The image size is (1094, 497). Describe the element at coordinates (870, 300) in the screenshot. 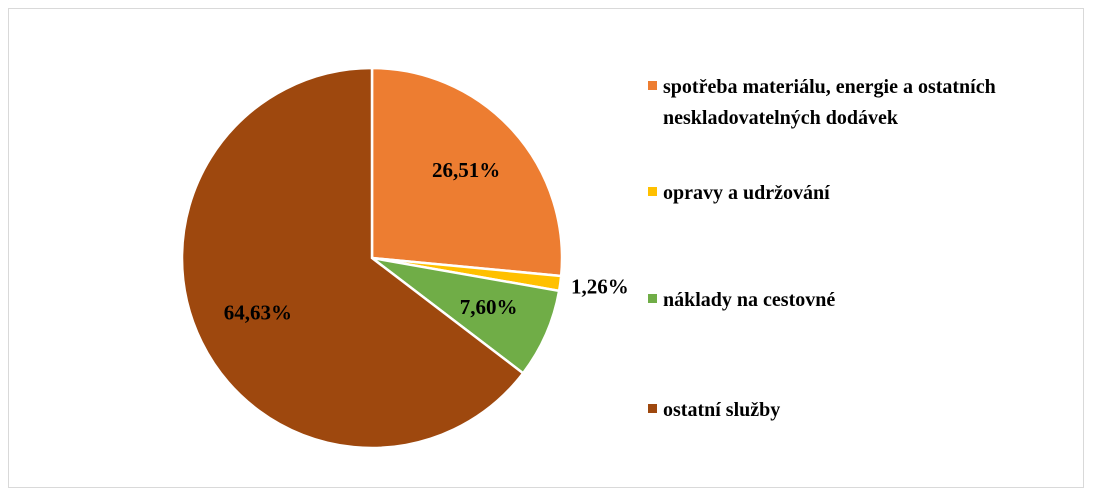

I see `legend-item: náklady na cestovné` at that location.